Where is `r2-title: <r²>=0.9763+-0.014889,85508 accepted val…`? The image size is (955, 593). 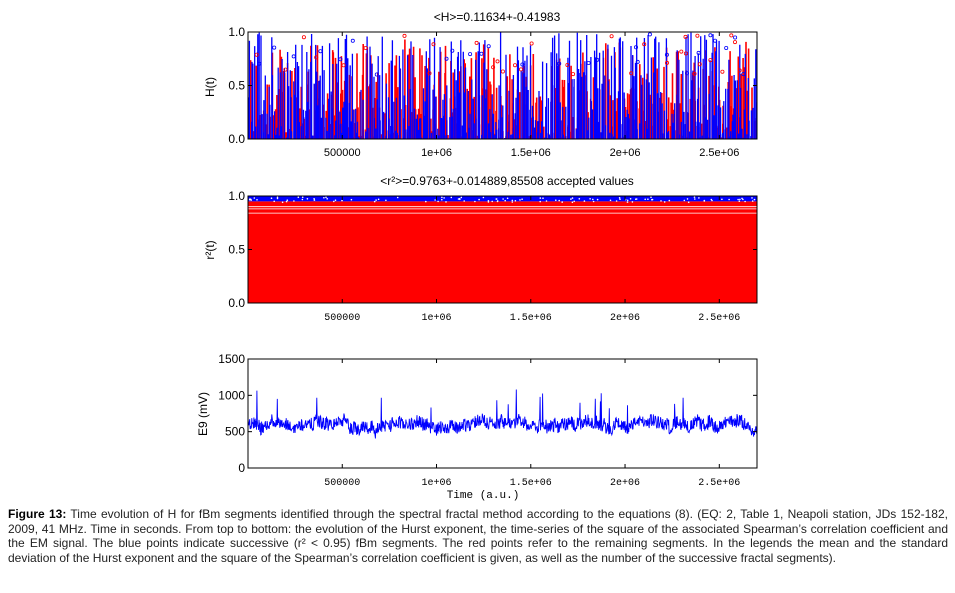 r2-title: <r²>=0.9763+-0.014889,85508 accepted val… is located at coordinates (507, 181).